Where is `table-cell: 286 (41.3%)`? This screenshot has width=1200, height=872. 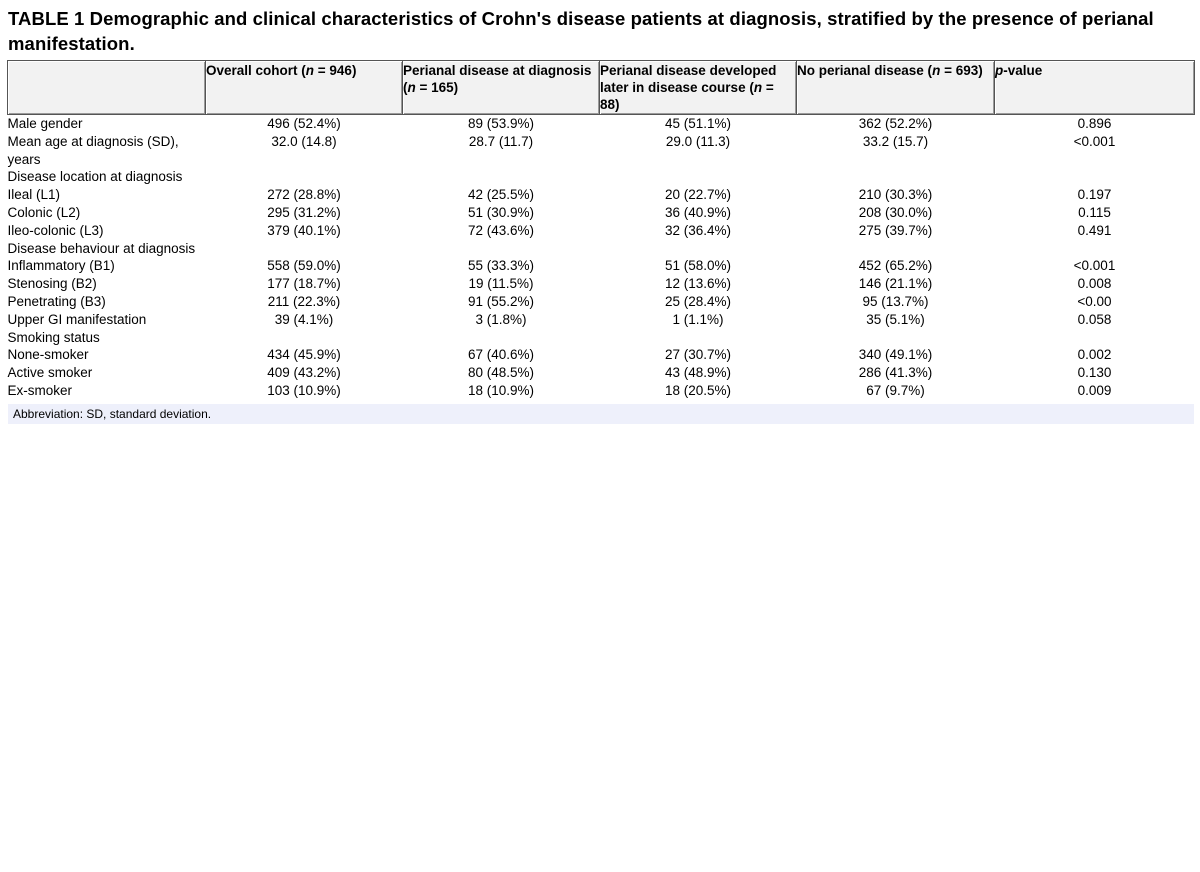 table-cell: 286 (41.3%) is located at coordinates (895, 373).